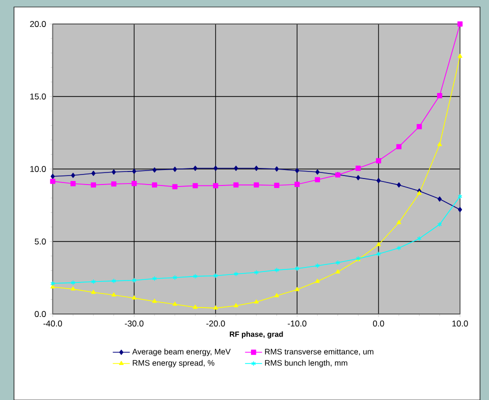 Image resolution: width=489 pixels, height=400 pixels. Describe the element at coordinates (215, 323) in the screenshot. I see `x-tick-label: -20.0` at that location.